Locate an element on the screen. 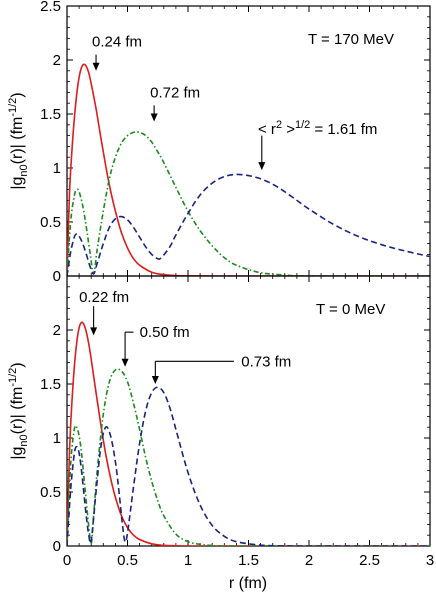  y-tick-label: 2.5 is located at coordinates (50, 7).